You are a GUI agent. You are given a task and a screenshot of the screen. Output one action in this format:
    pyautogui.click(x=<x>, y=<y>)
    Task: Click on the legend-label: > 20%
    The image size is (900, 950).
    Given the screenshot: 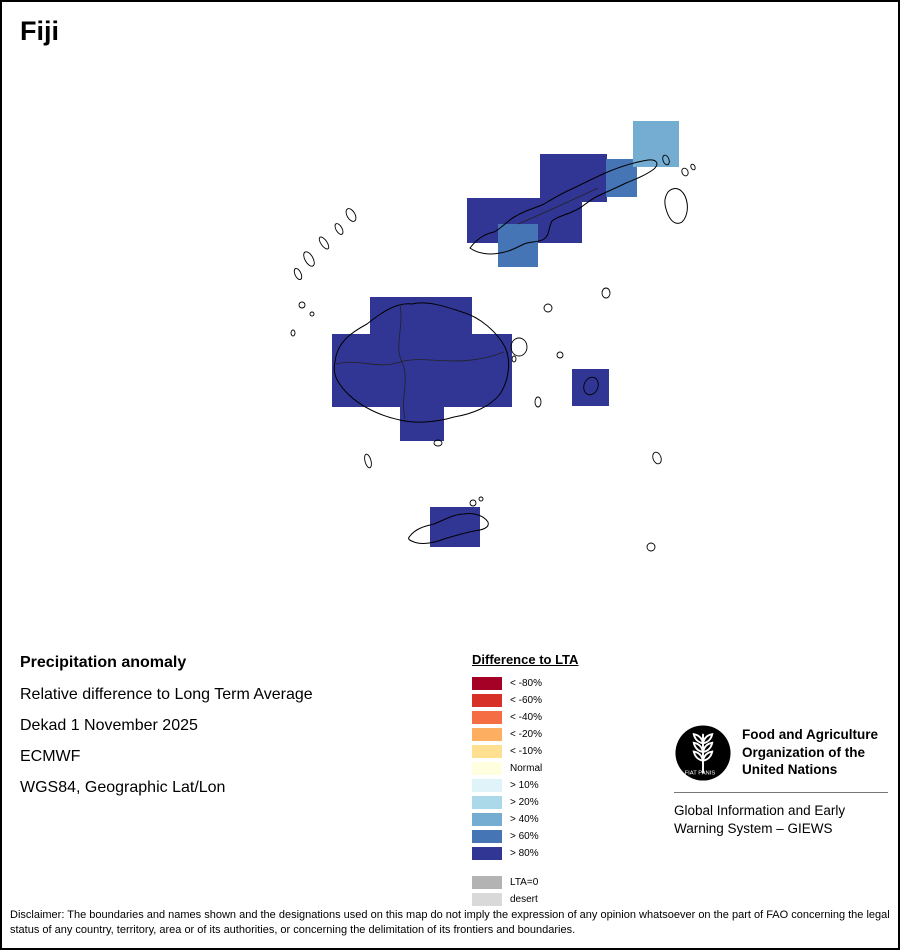 What is the action you would take?
    pyautogui.click(x=524, y=802)
    